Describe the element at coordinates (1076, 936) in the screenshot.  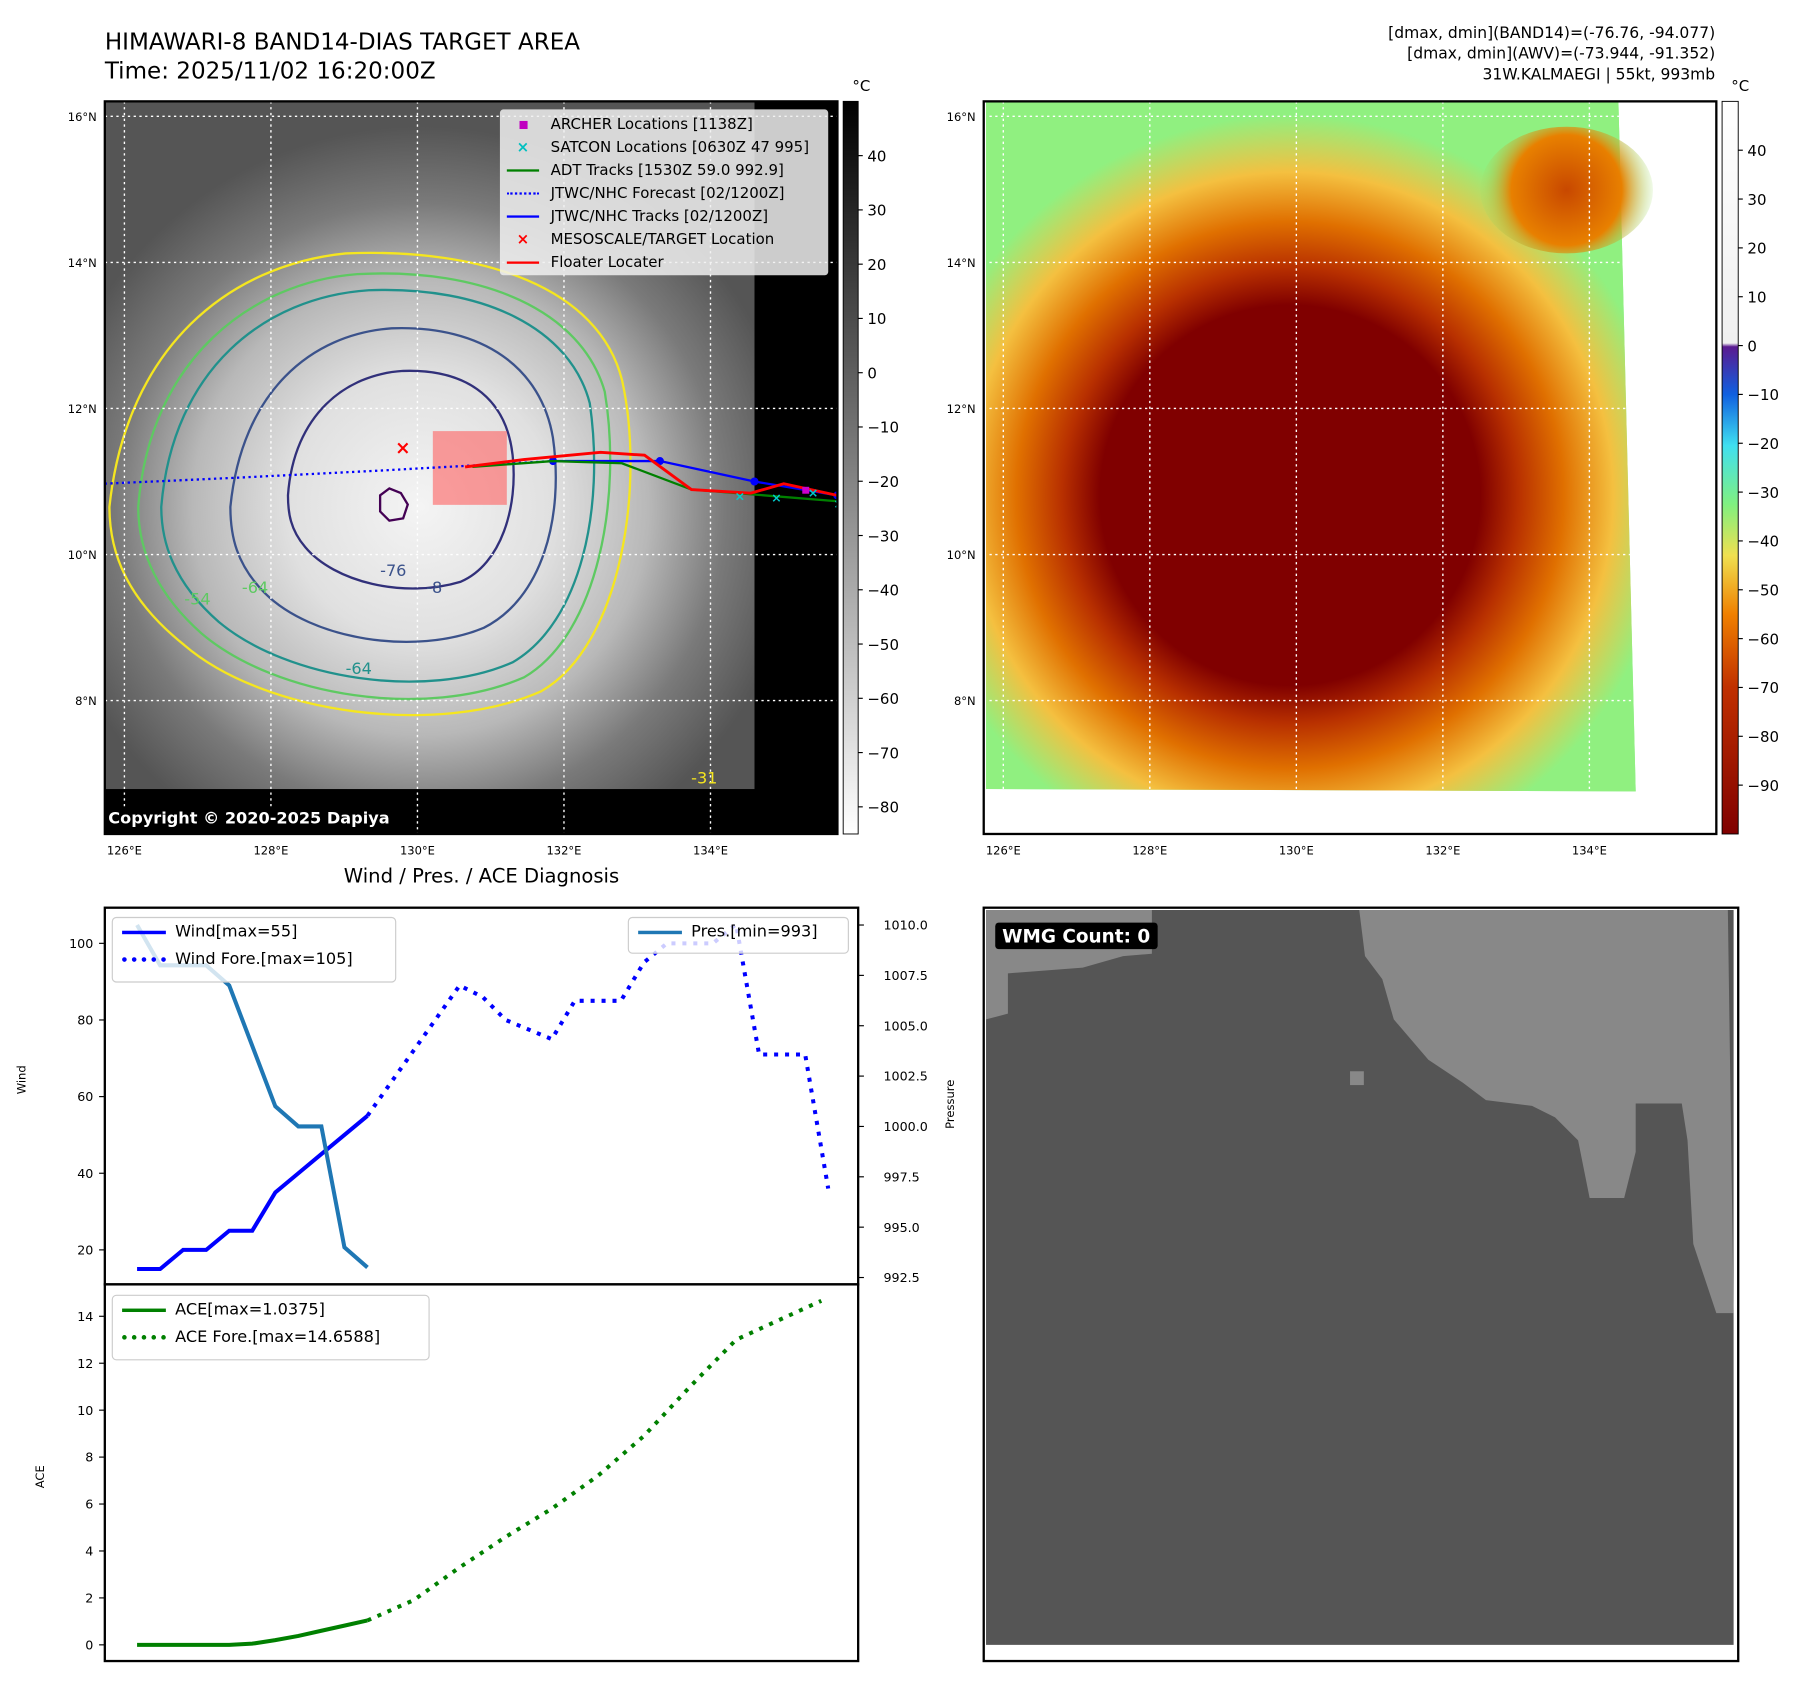
I see `wmg-count-badge: WMG Count: 0` at that location.